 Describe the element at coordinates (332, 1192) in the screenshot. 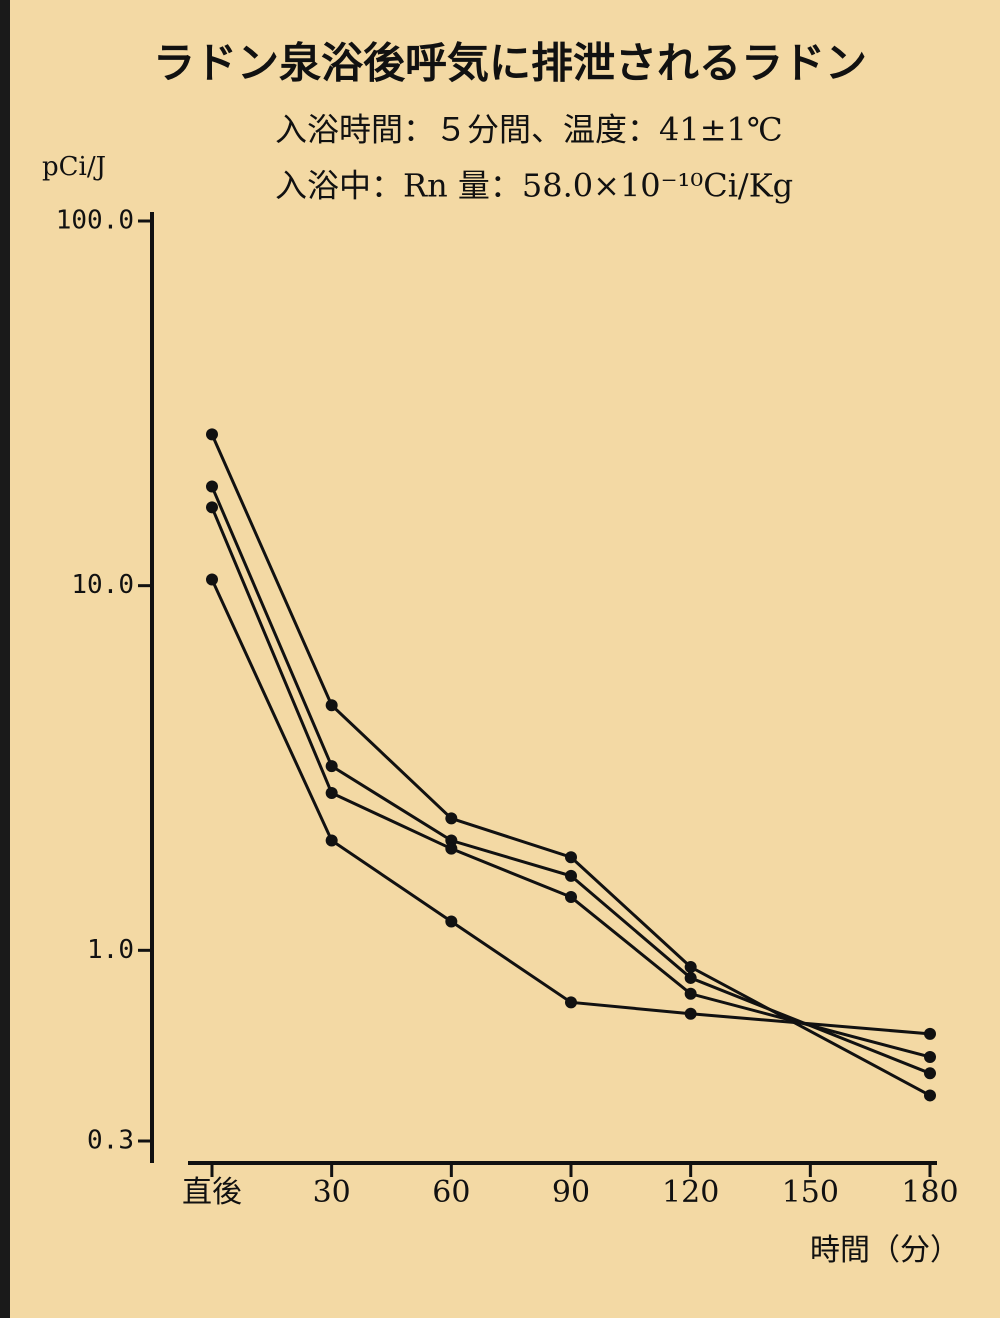

I see `x-tick-label: 30` at that location.